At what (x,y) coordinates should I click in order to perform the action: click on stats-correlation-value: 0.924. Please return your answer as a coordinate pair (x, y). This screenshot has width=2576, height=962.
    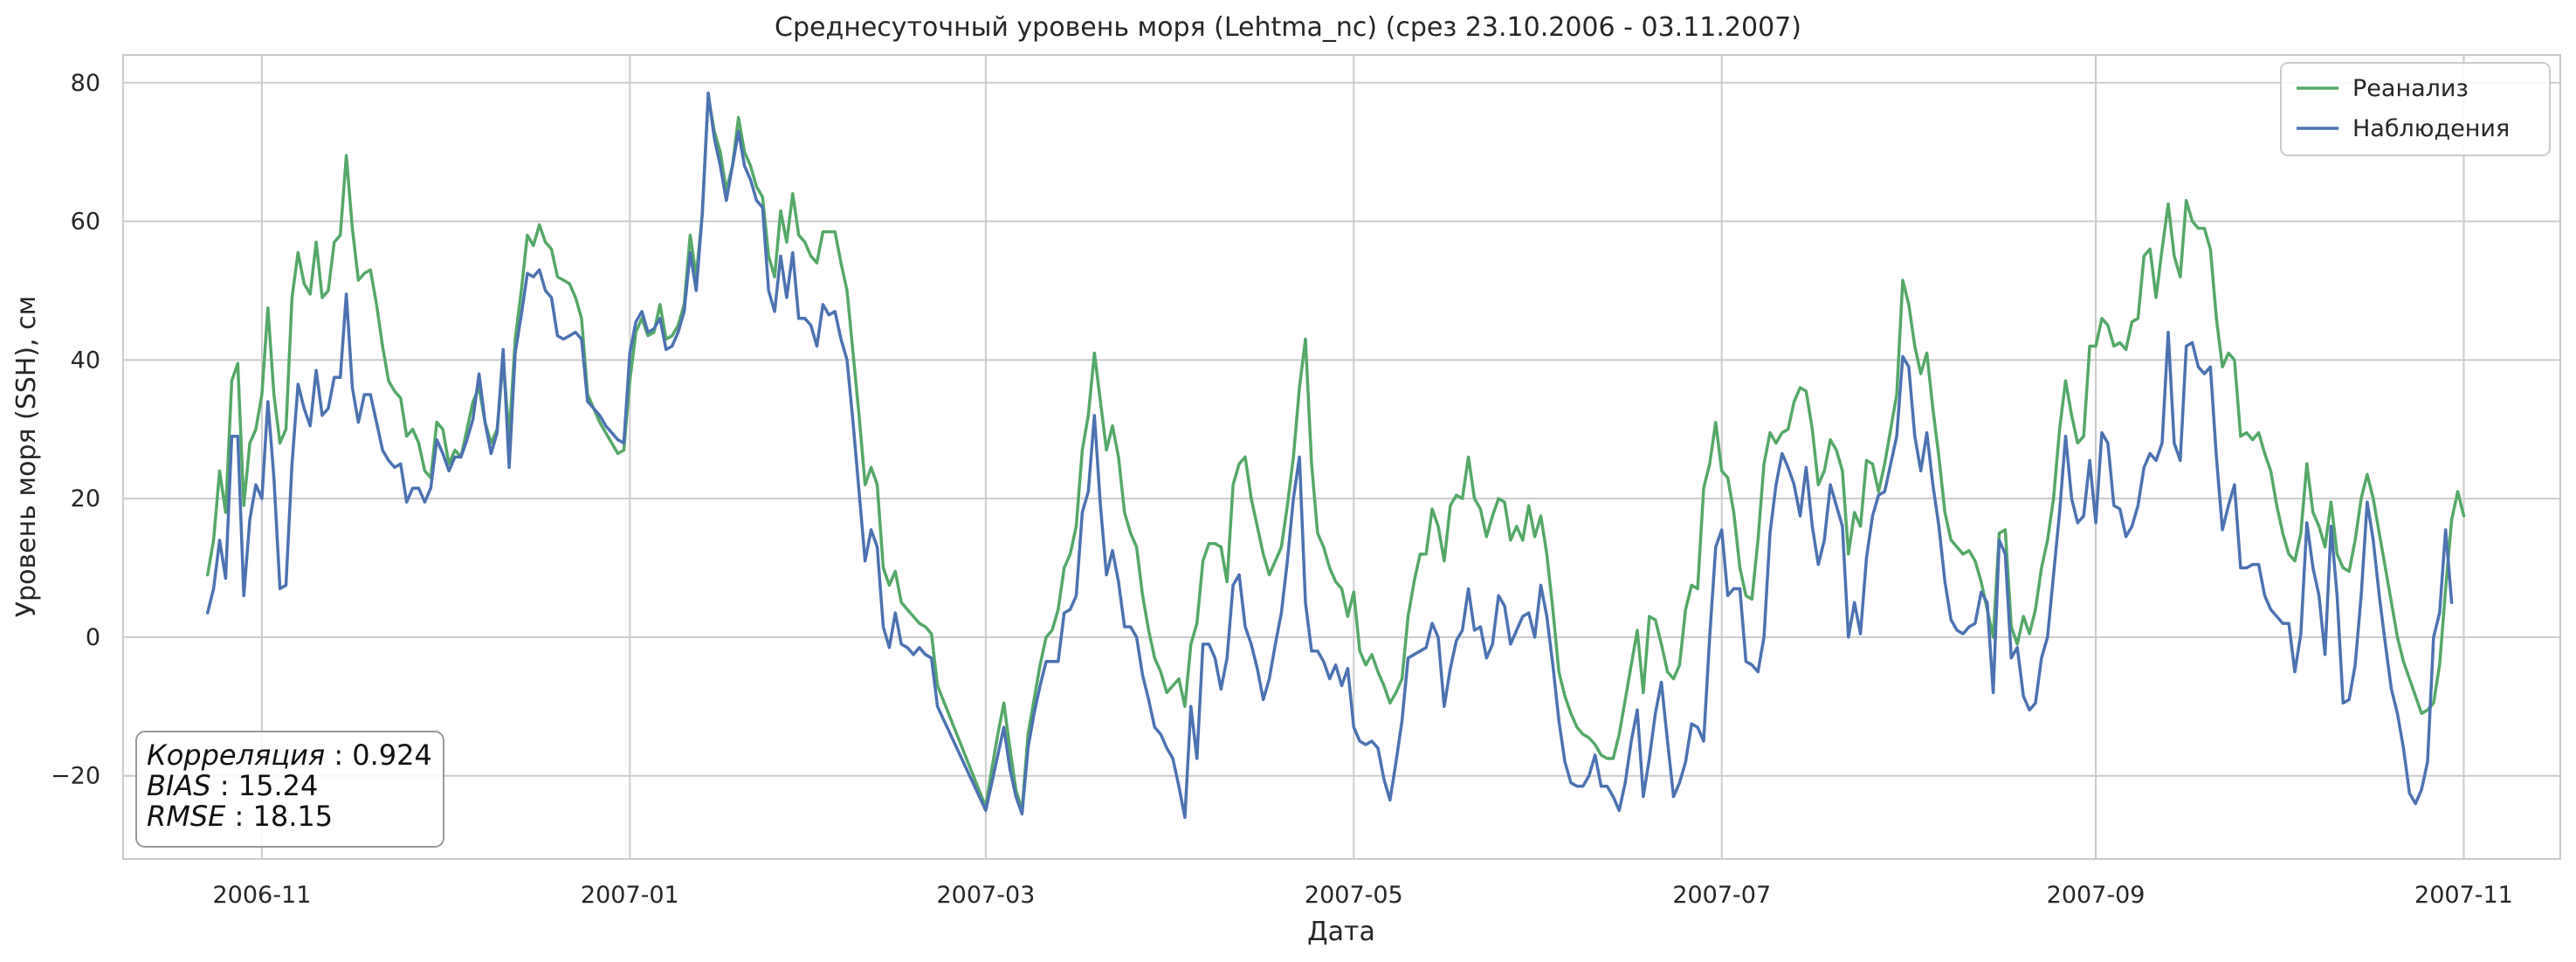
    Looking at the image, I should click on (392, 755).